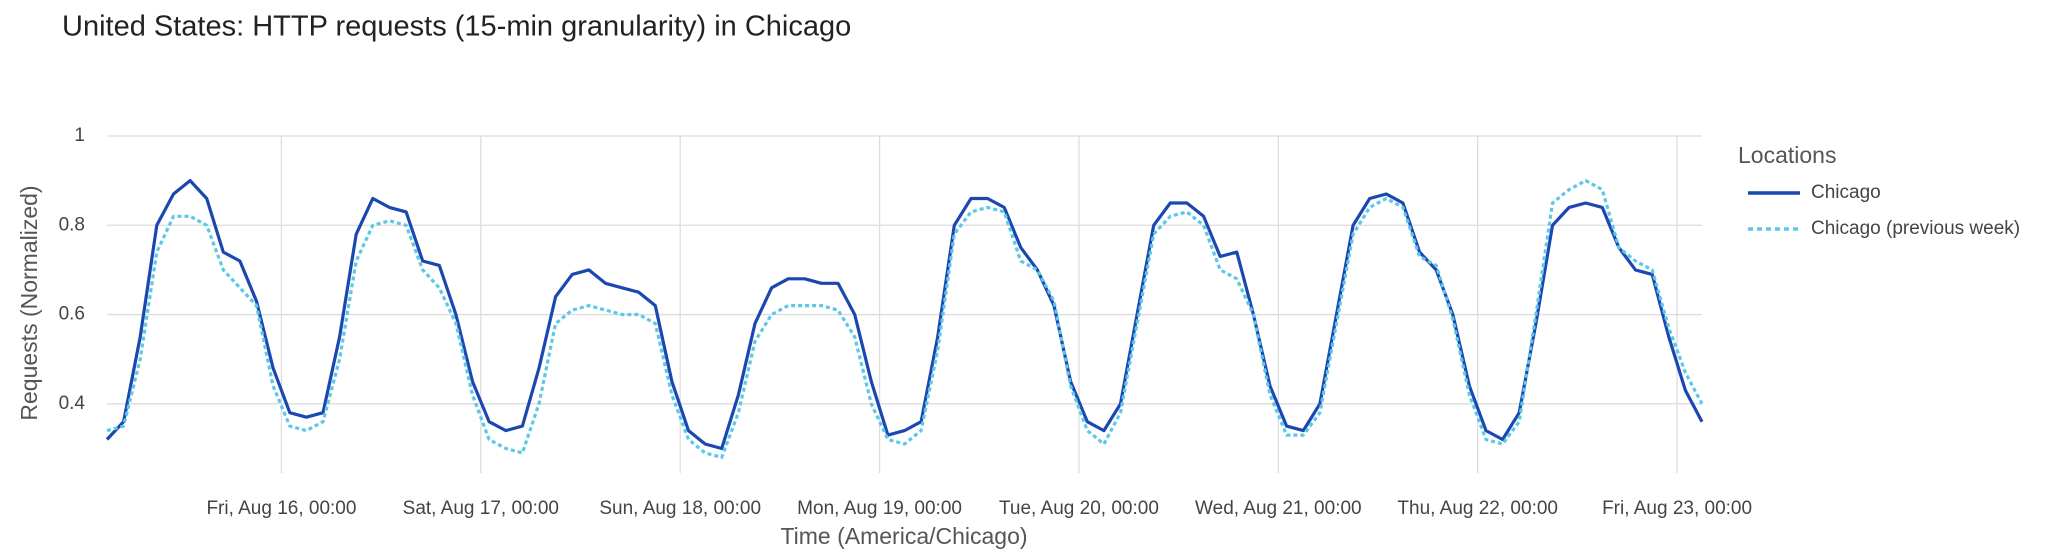 This screenshot has width=2048, height=560. What do you see at coordinates (1079, 508) in the screenshot?
I see `x-tick-label: Tue, Aug 20, 00:00` at bounding box center [1079, 508].